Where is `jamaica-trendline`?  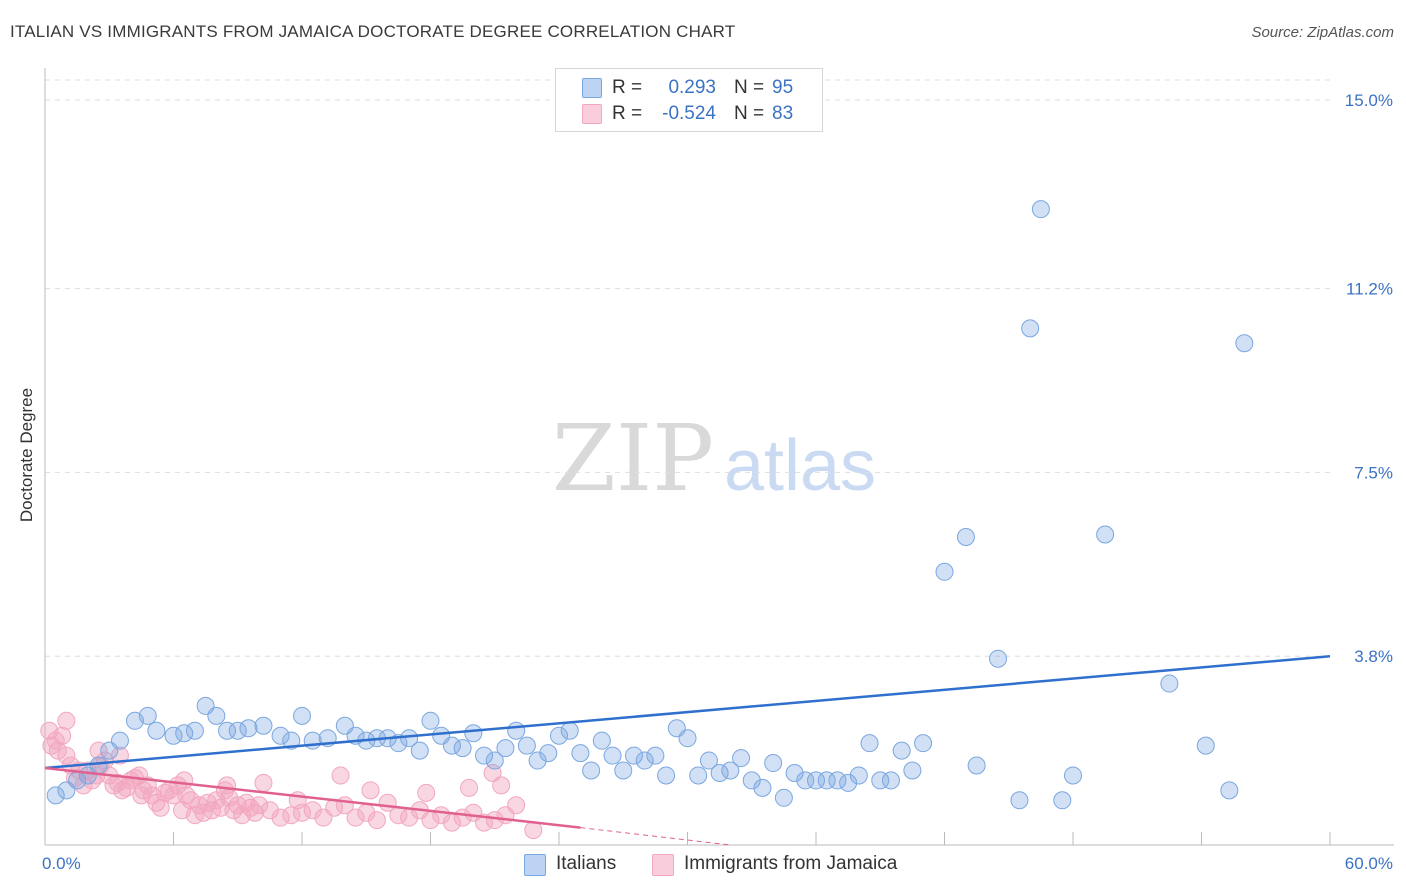 jamaica-trendline is located at coordinates (312, 797).